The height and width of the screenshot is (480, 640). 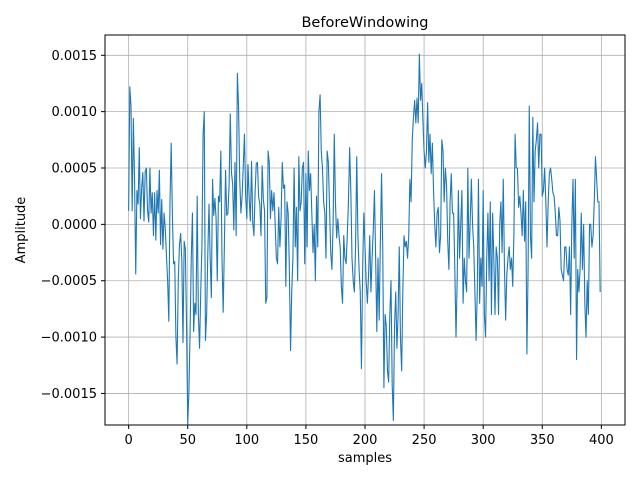 What do you see at coordinates (187, 440) in the screenshot?
I see `x-tick-label: 50` at bounding box center [187, 440].